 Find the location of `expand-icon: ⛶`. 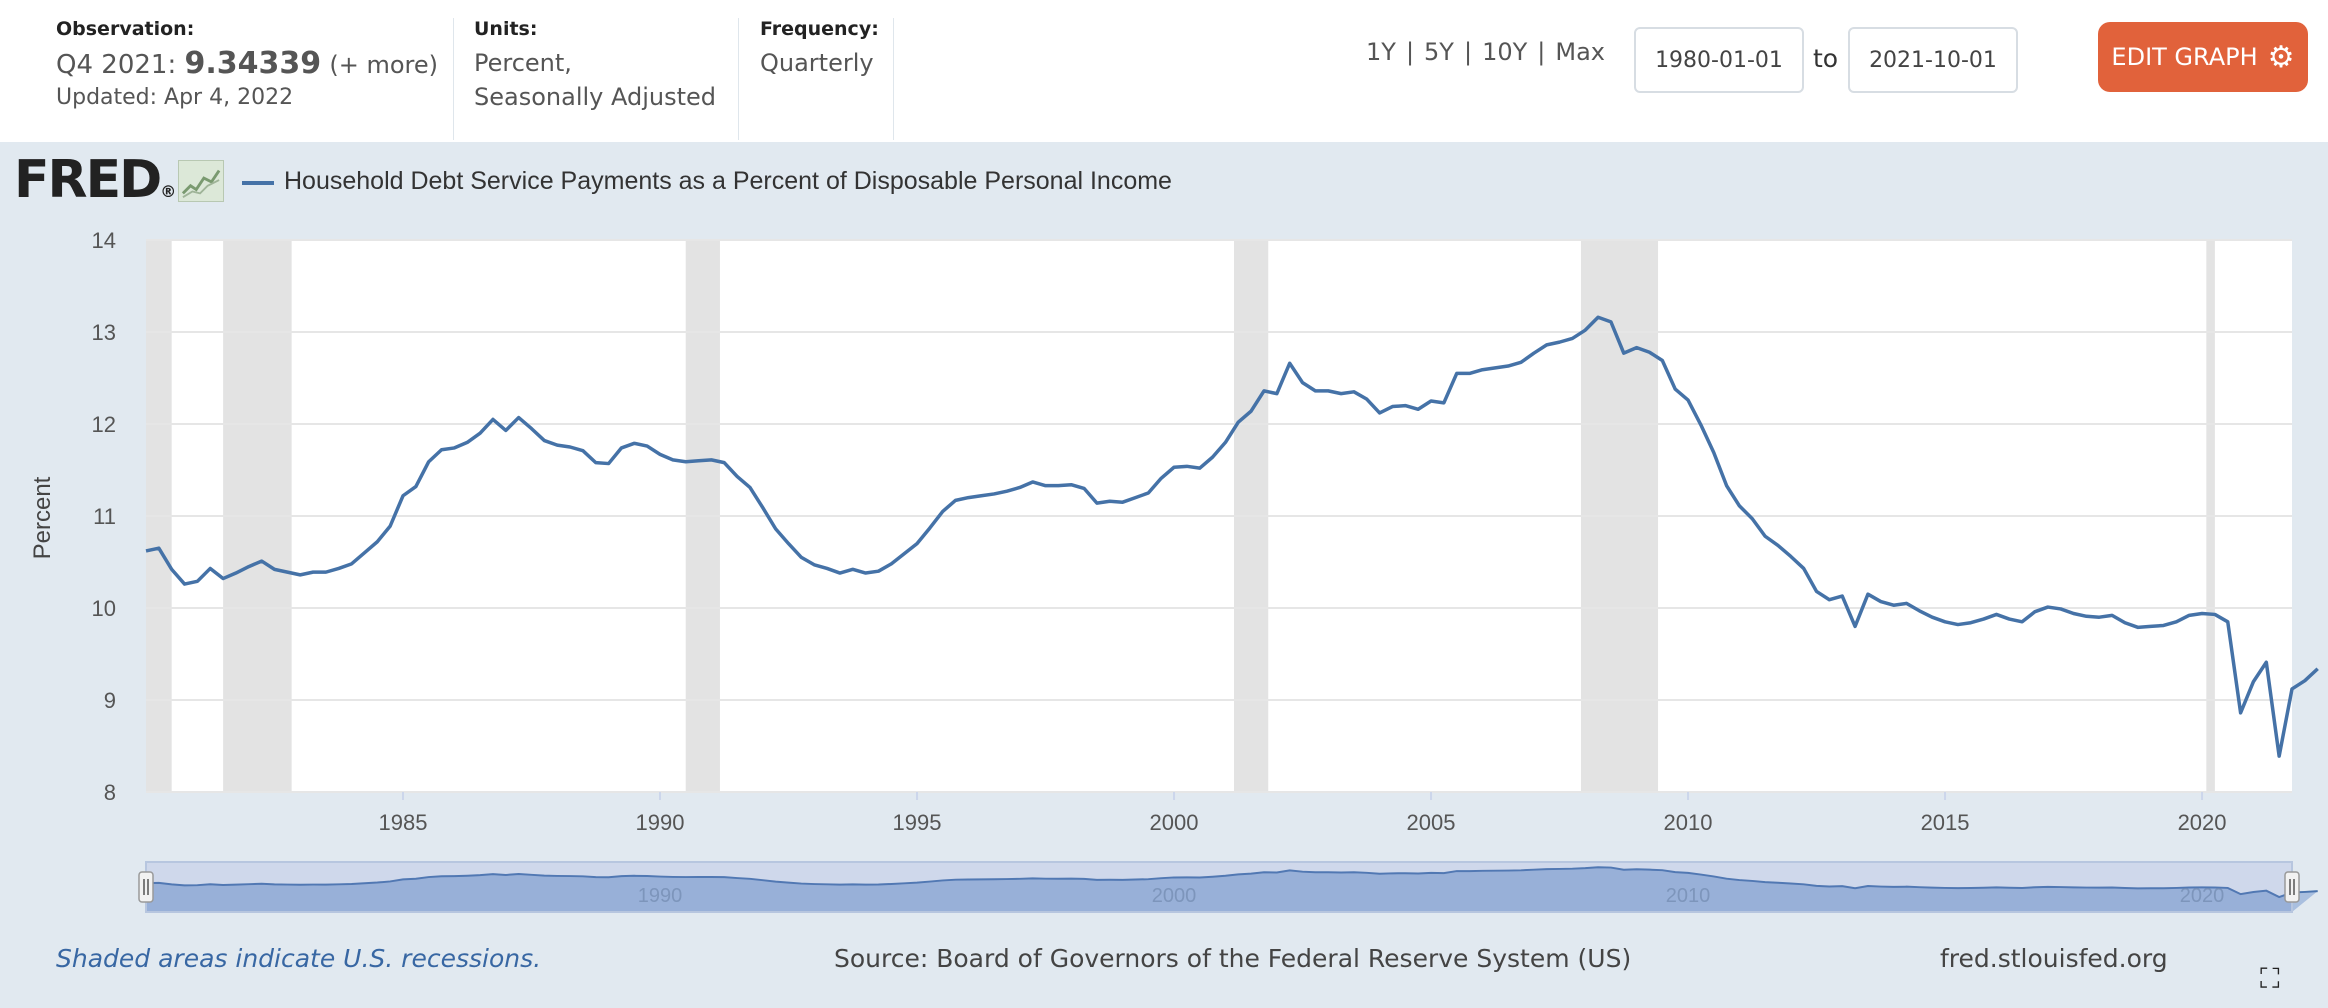

expand-icon: ⛶ is located at coordinates (2270, 978).